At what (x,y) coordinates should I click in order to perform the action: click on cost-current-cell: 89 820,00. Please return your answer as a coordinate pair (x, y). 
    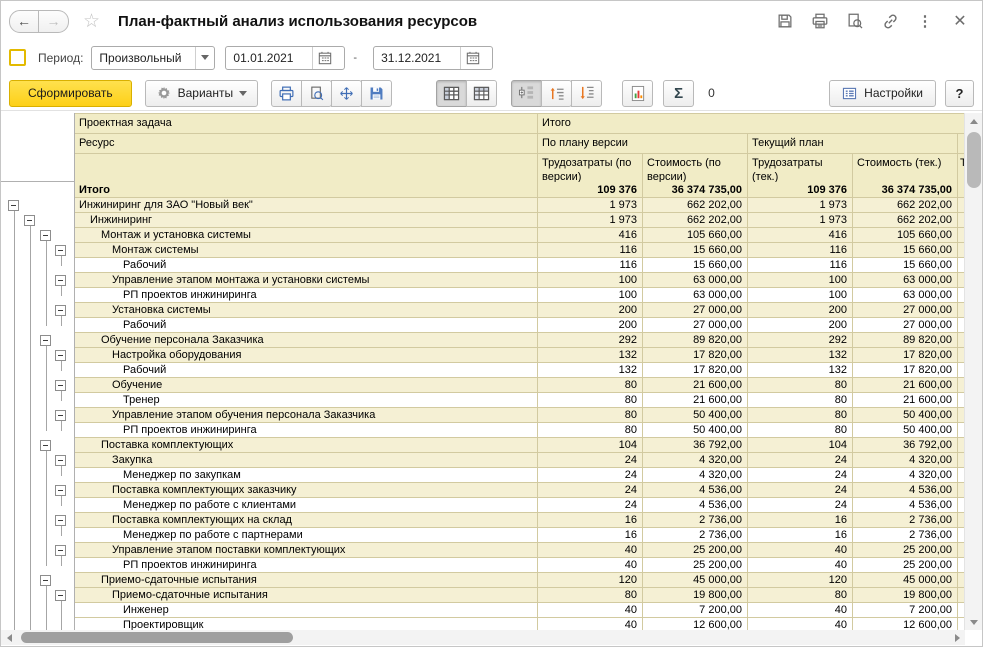
    Looking at the image, I should click on (905, 340).